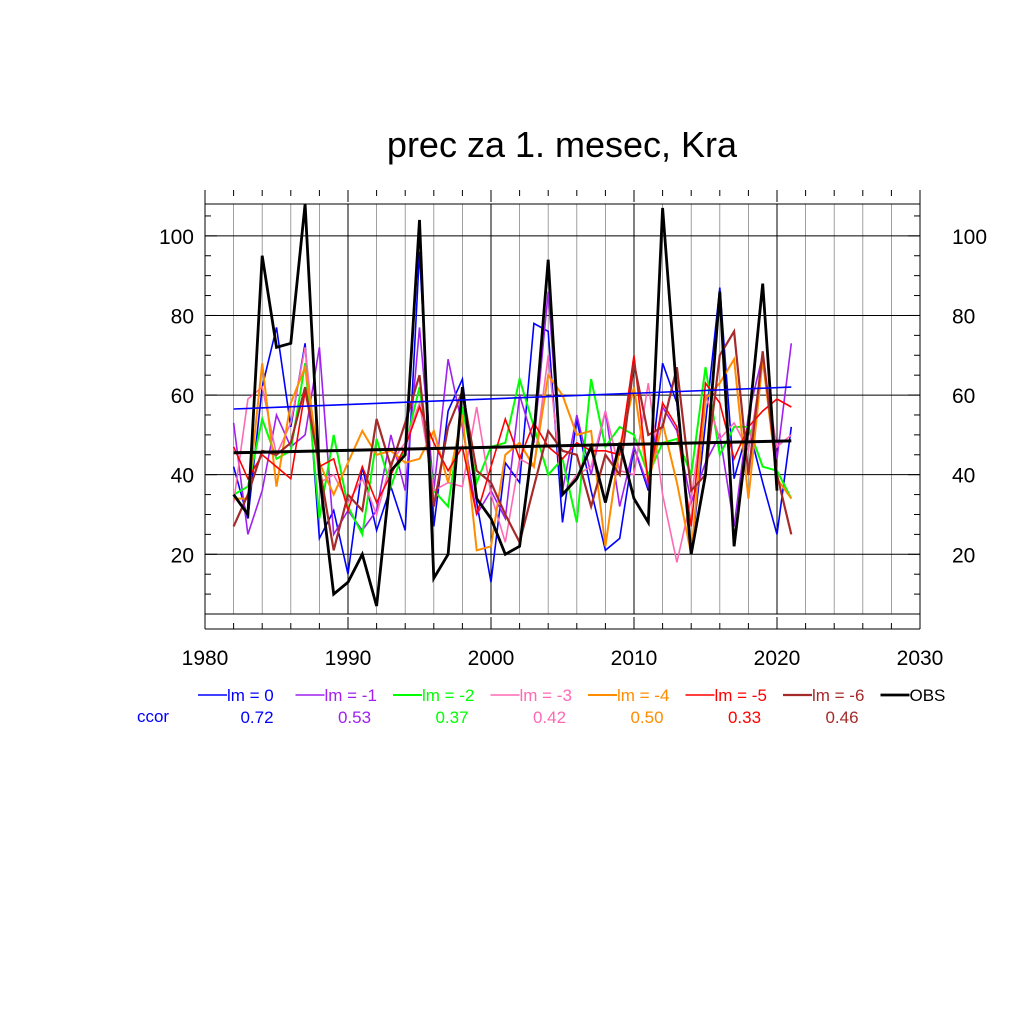 This screenshot has height=1024, width=1024. Describe the element at coordinates (176, 237) in the screenshot. I see `y-tick-label-left: 100` at that location.